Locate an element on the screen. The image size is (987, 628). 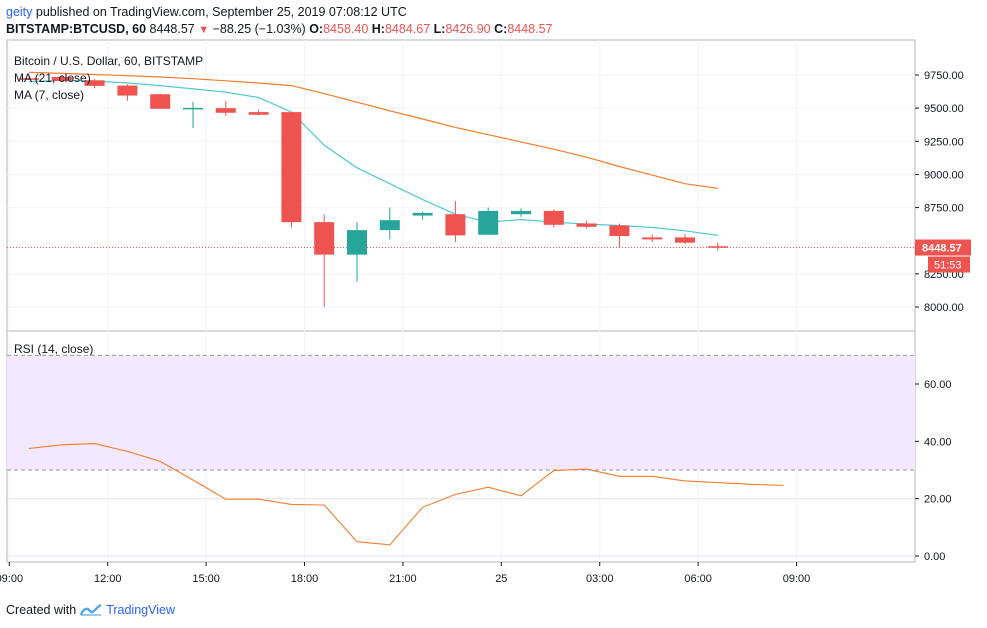
created-with-label: Created with is located at coordinates (41, 610).